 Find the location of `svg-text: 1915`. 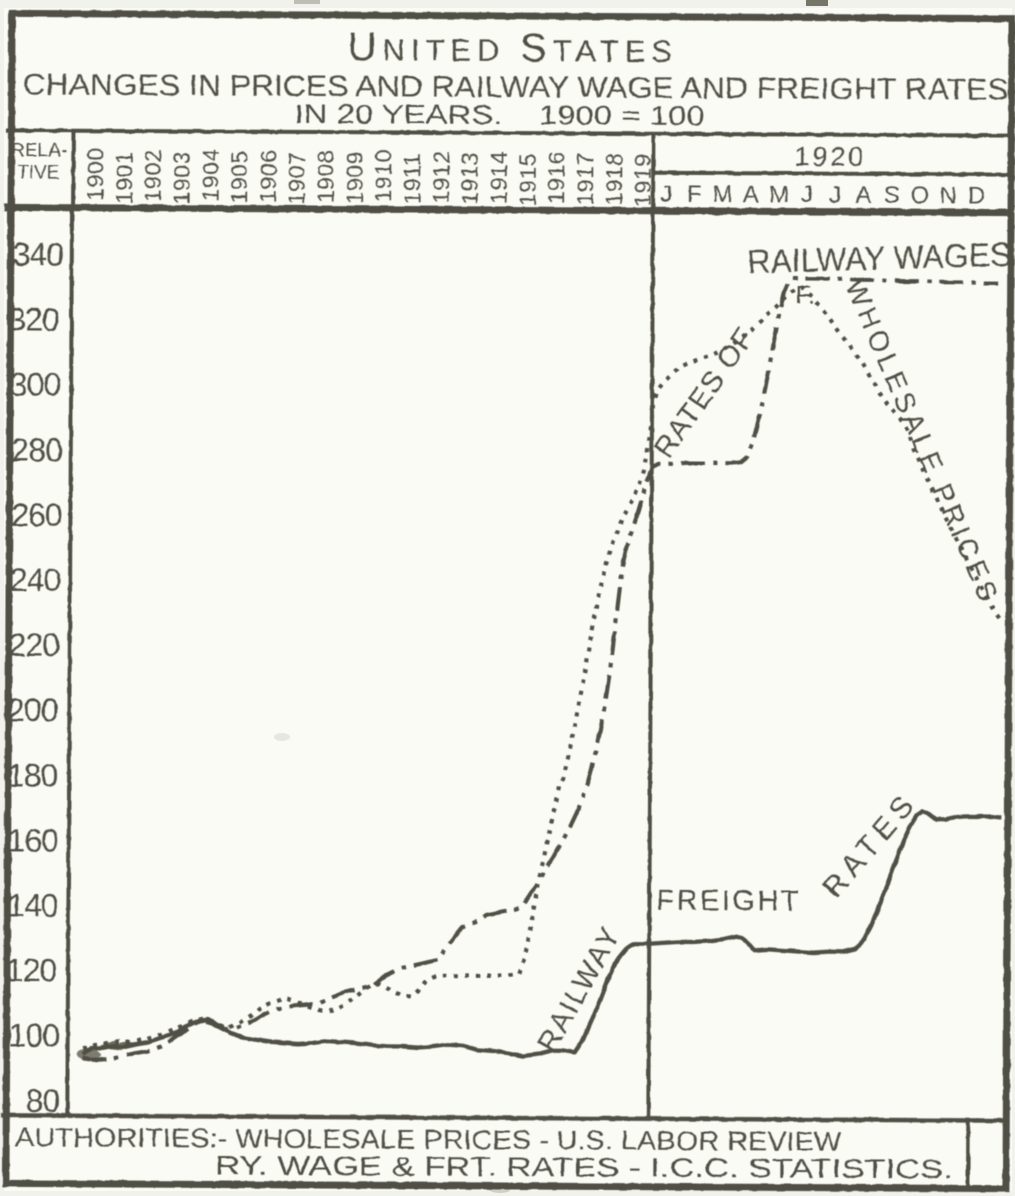

svg-text: 1915 is located at coordinates (527, 179).